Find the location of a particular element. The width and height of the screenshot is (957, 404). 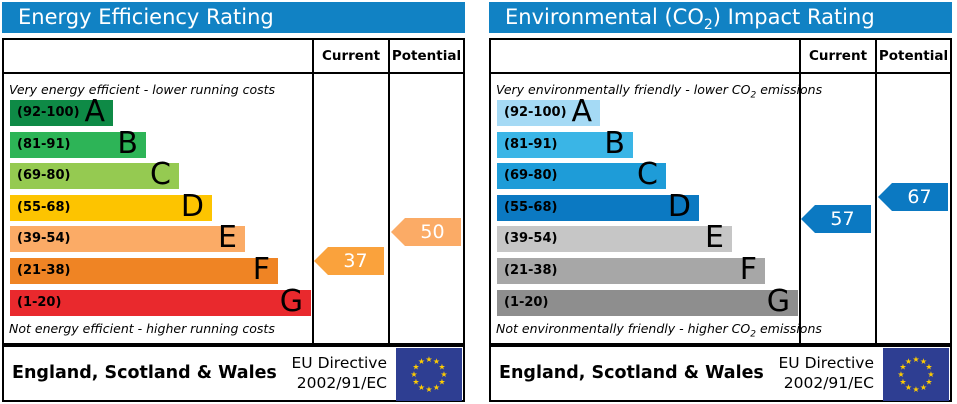

title-text-tail: ) Impact Rating is located at coordinates (793, 17).